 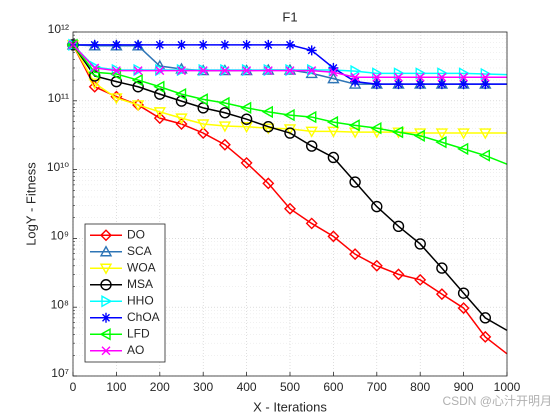 I want to click on y-tick-label: 10¹², so click(x=58, y=29).